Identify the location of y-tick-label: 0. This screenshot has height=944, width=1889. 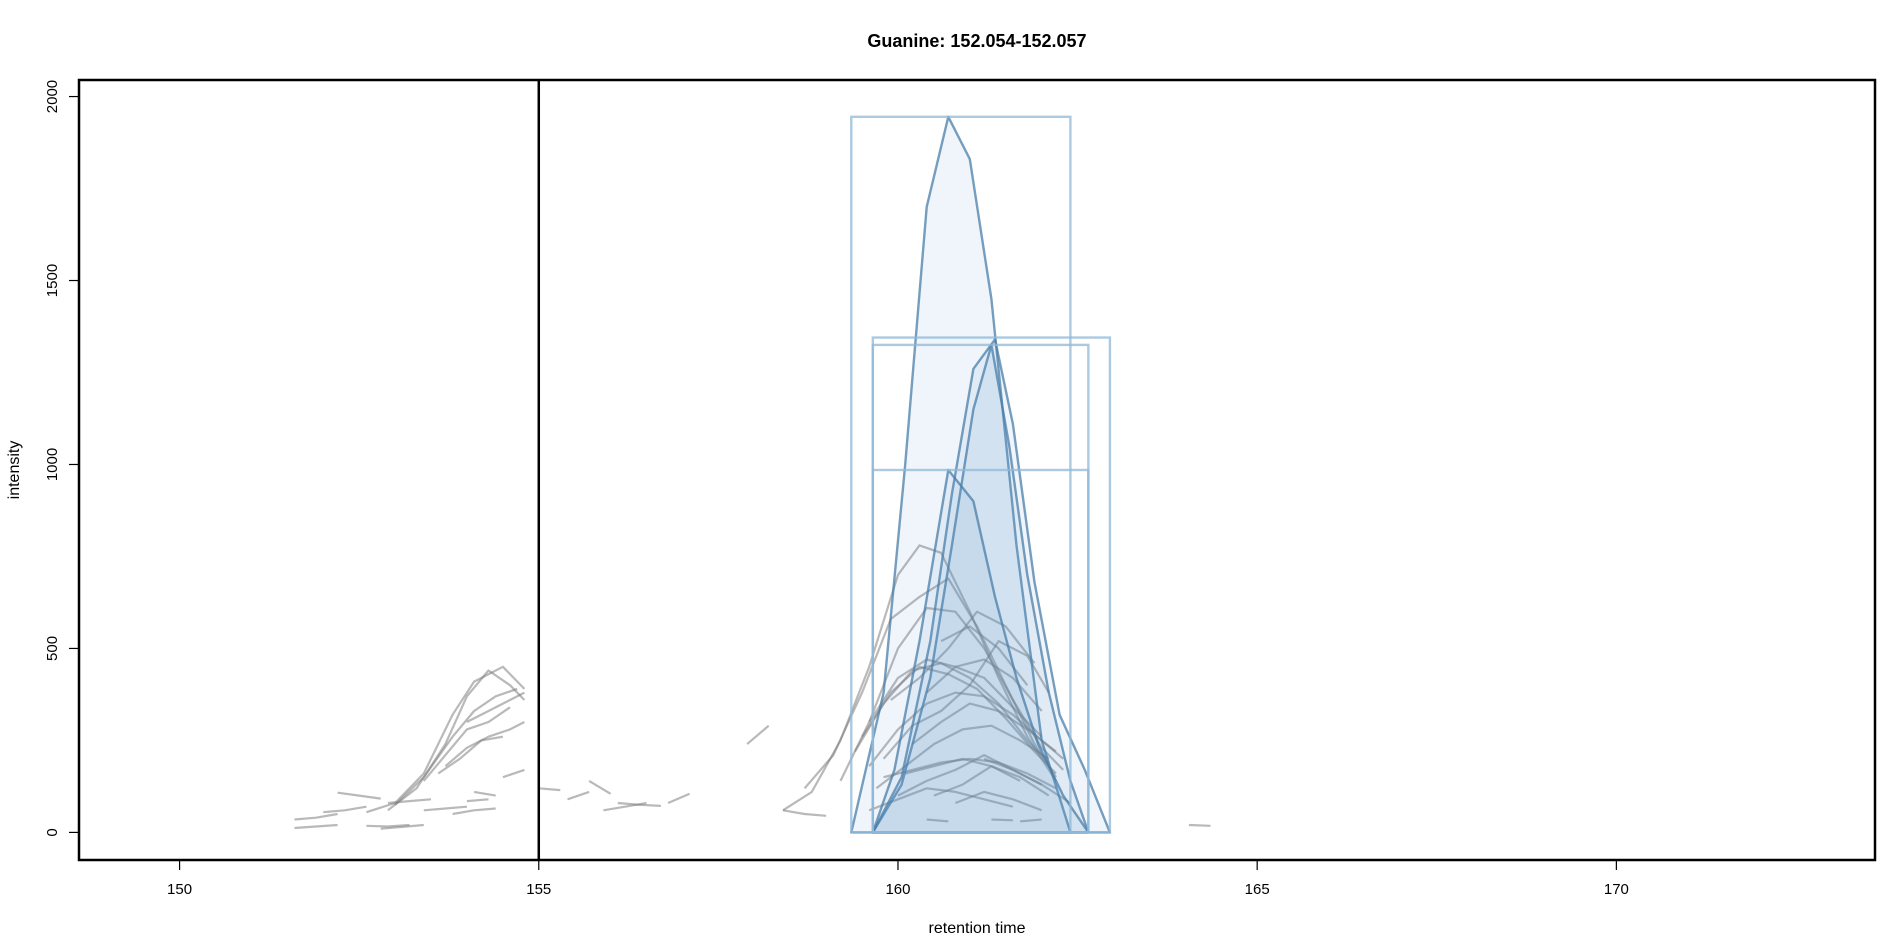
(52, 832).